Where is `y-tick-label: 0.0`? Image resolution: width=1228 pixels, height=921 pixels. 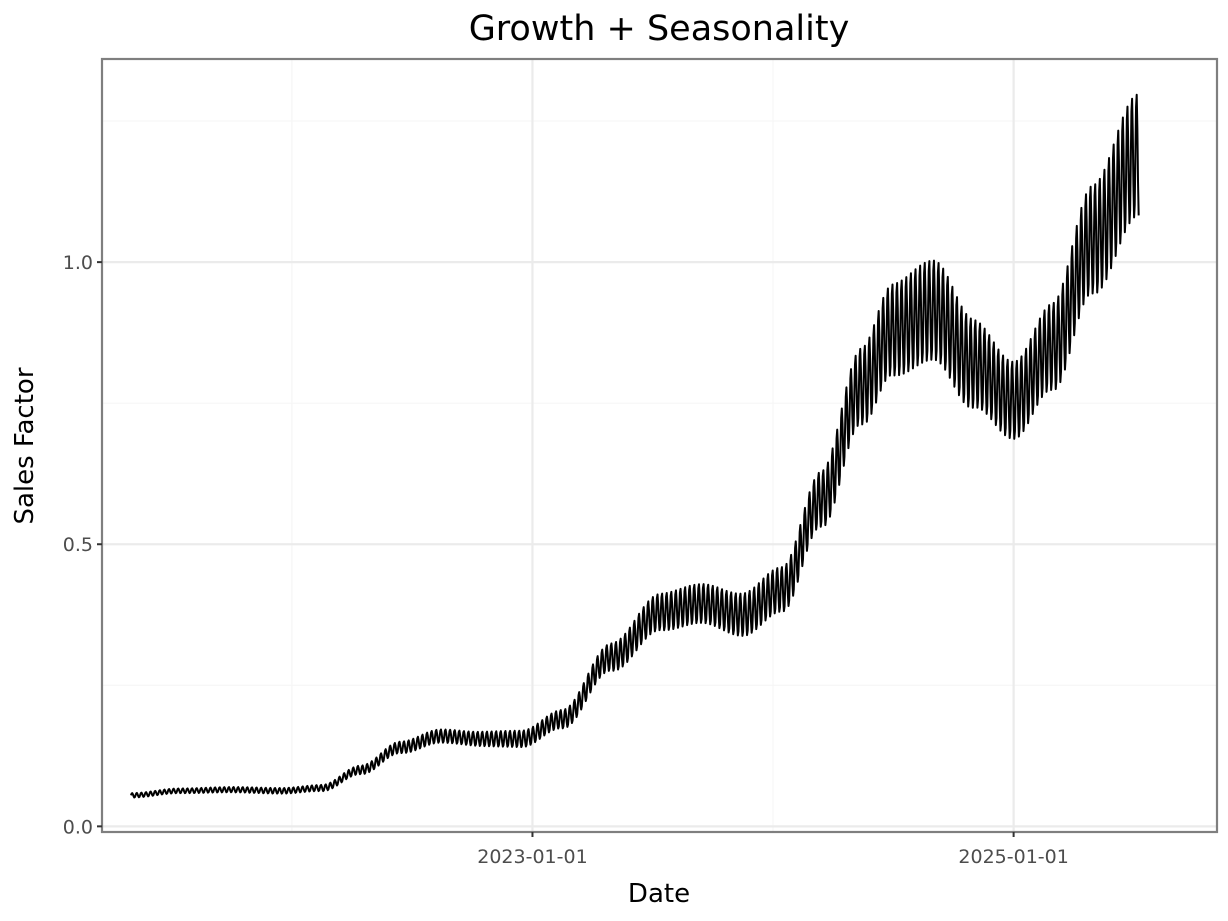 y-tick-label: 0.0 is located at coordinates (78, 827).